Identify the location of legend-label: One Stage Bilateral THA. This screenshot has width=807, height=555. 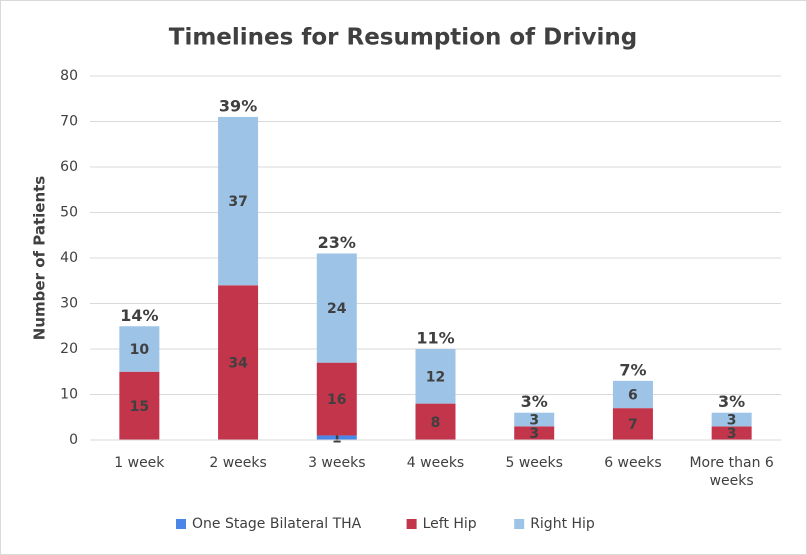
(277, 524).